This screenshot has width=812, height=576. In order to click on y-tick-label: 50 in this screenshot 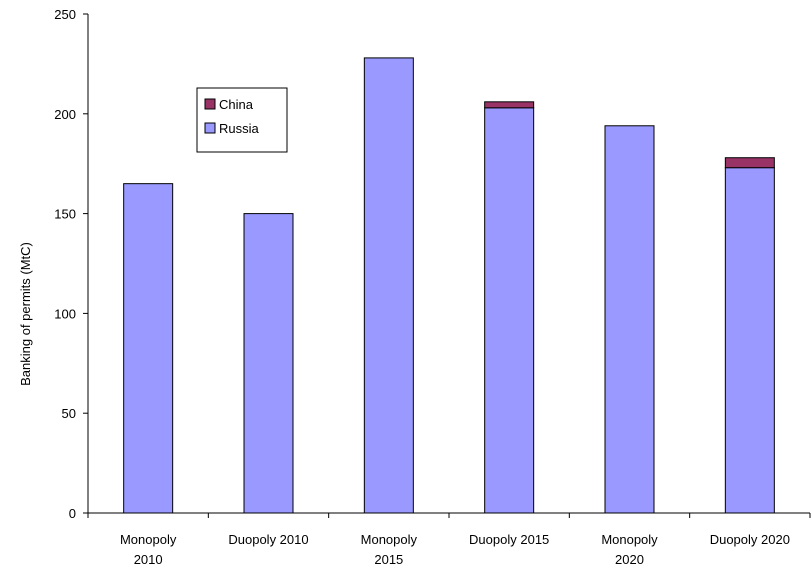, I will do `click(69, 413)`.